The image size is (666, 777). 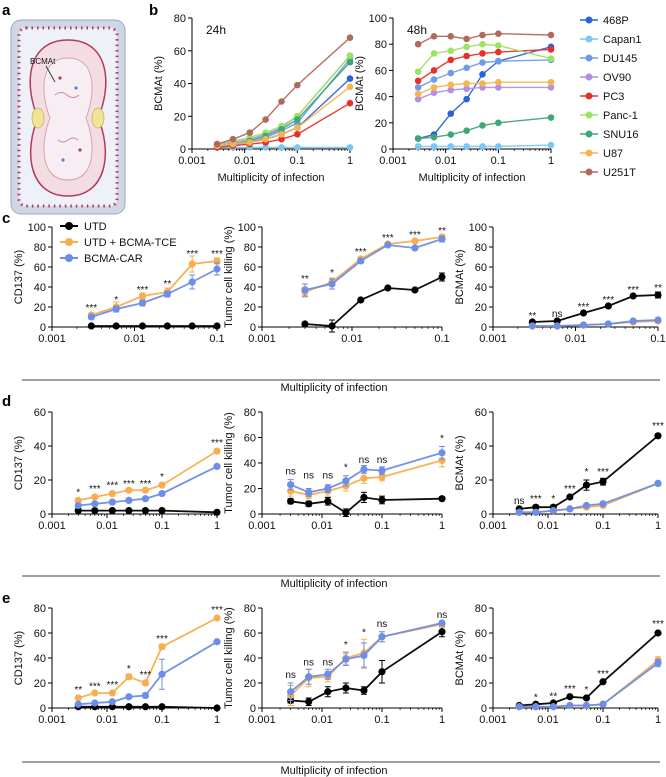 What do you see at coordinates (460, 463) in the screenshot?
I see `y-axis-label: BCMAt (%)` at bounding box center [460, 463].